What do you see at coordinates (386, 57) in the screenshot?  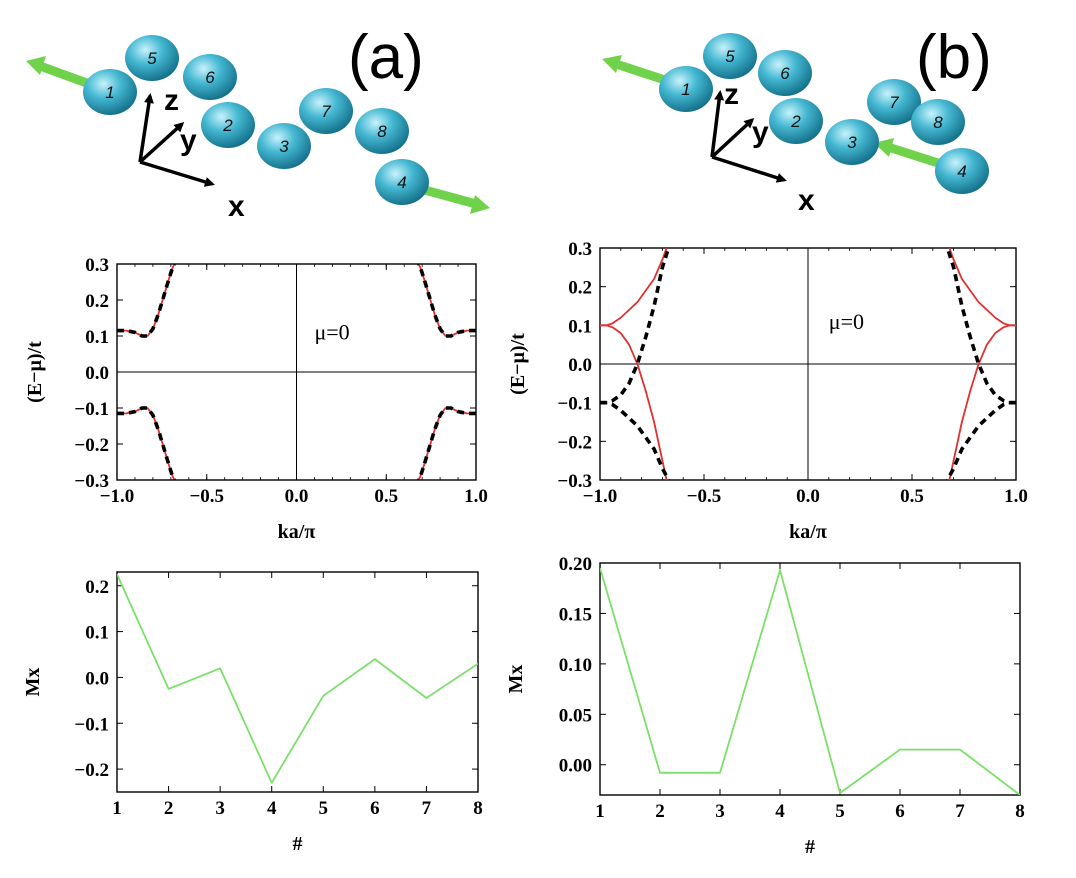 I see `panel-label-a: (a)` at bounding box center [386, 57].